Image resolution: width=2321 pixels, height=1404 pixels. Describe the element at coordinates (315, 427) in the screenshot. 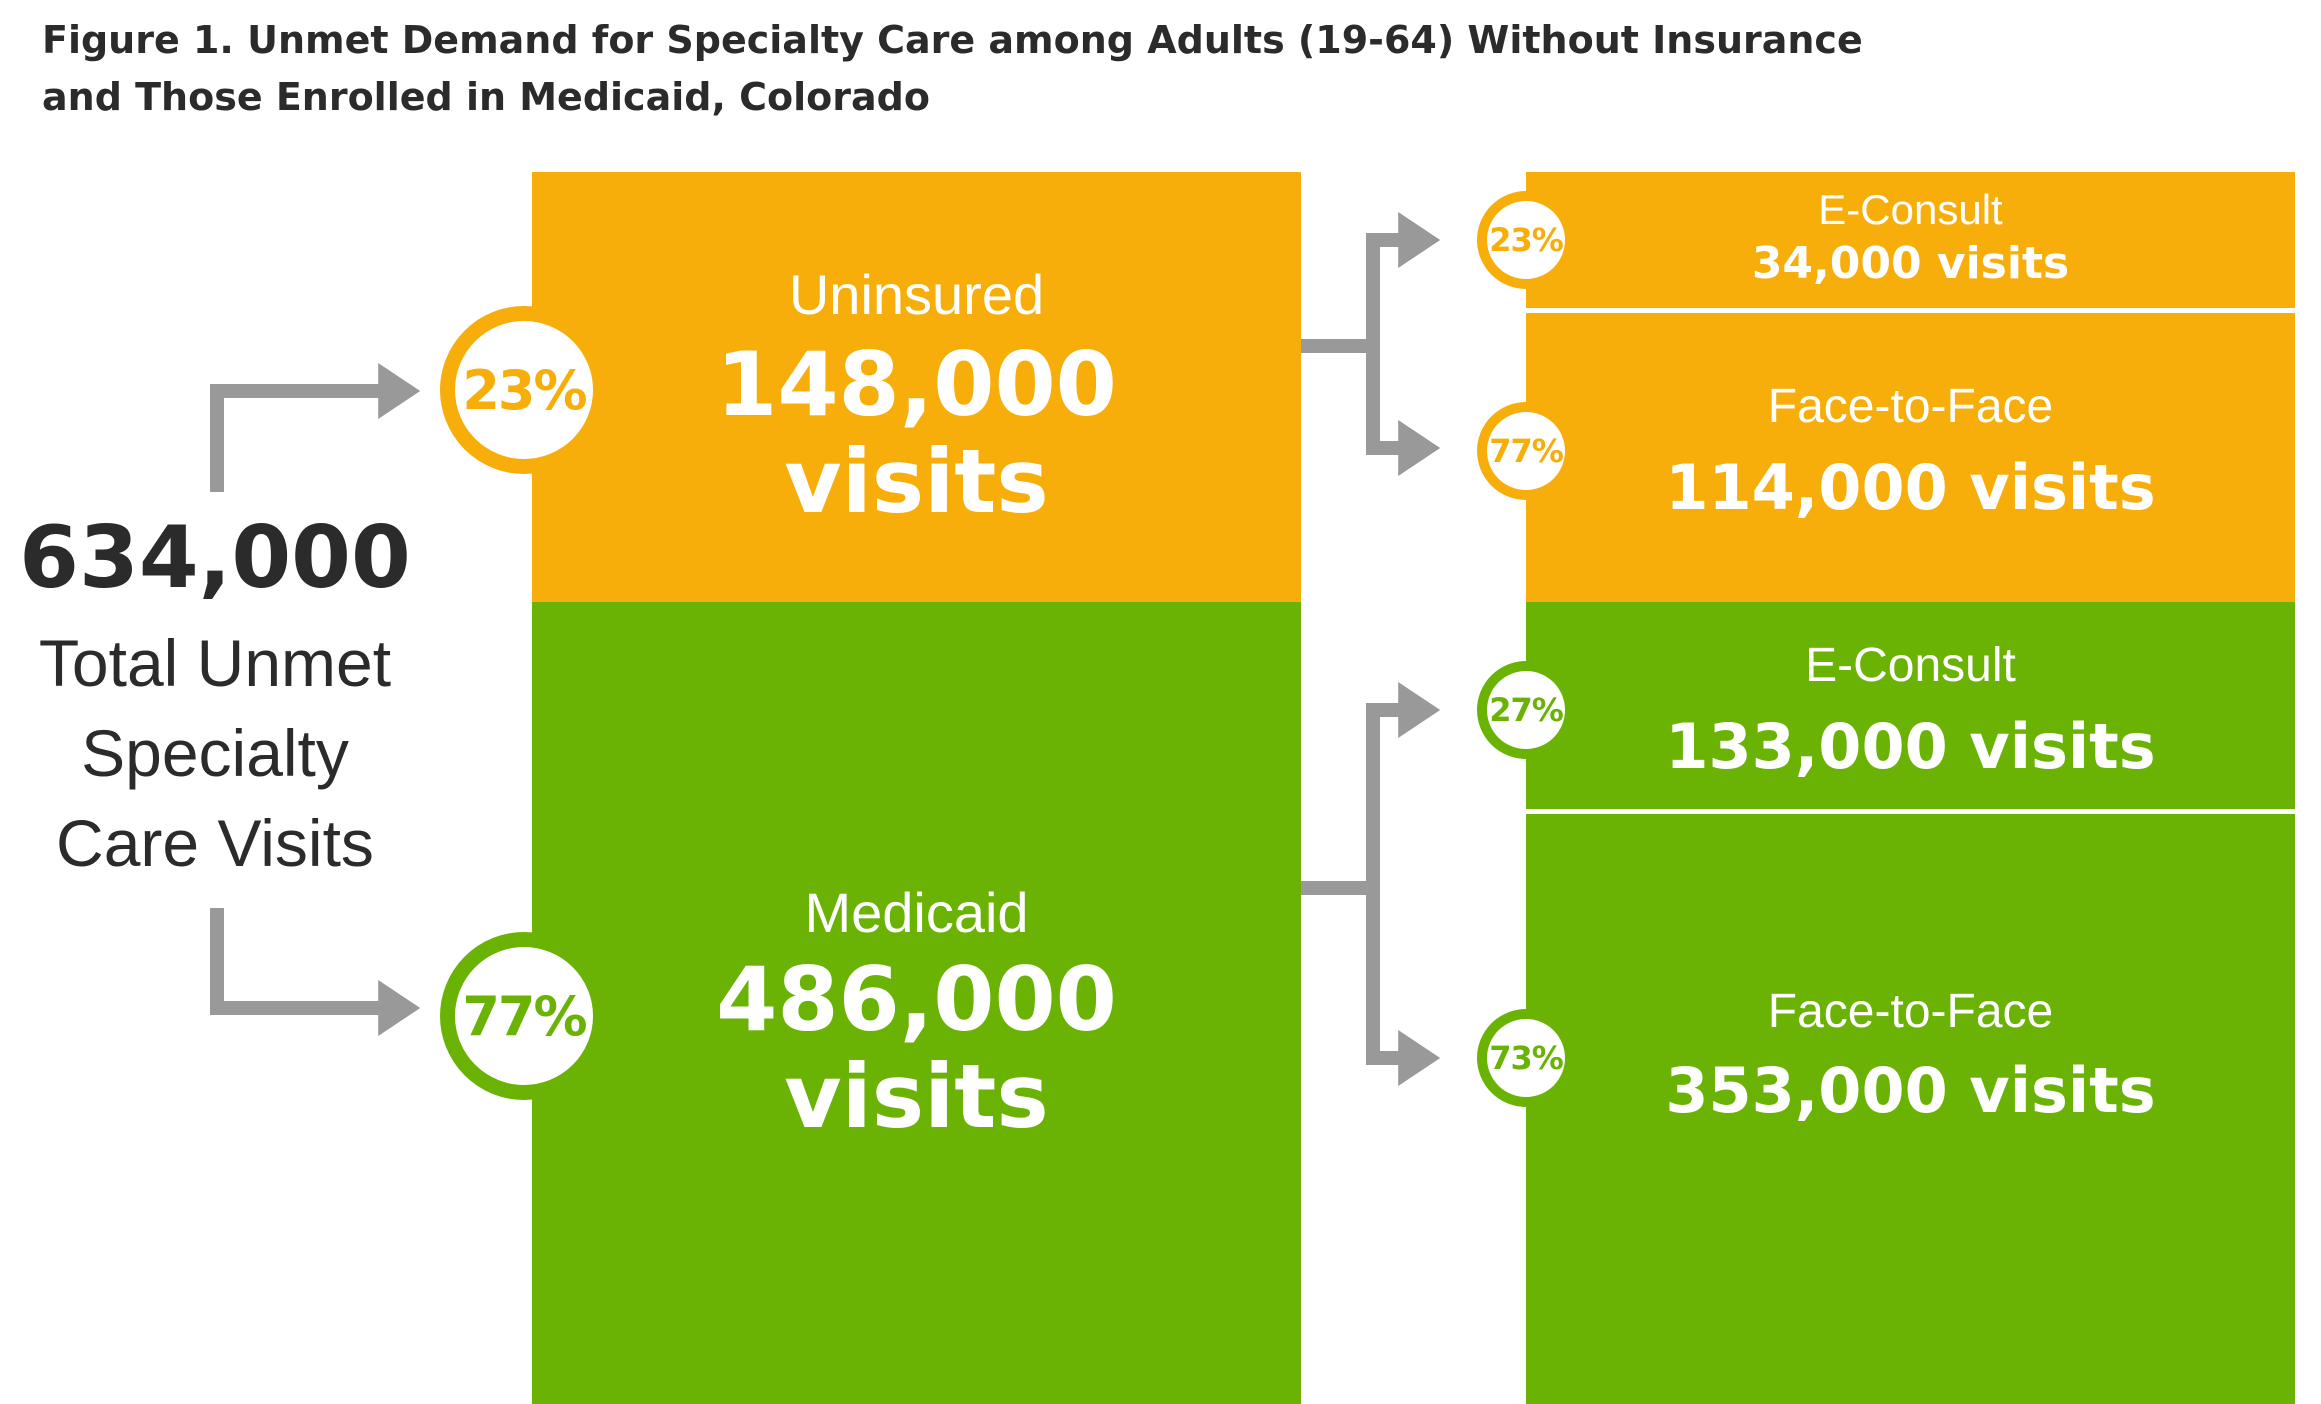

I see `arrow-total-to-uninsured` at that location.